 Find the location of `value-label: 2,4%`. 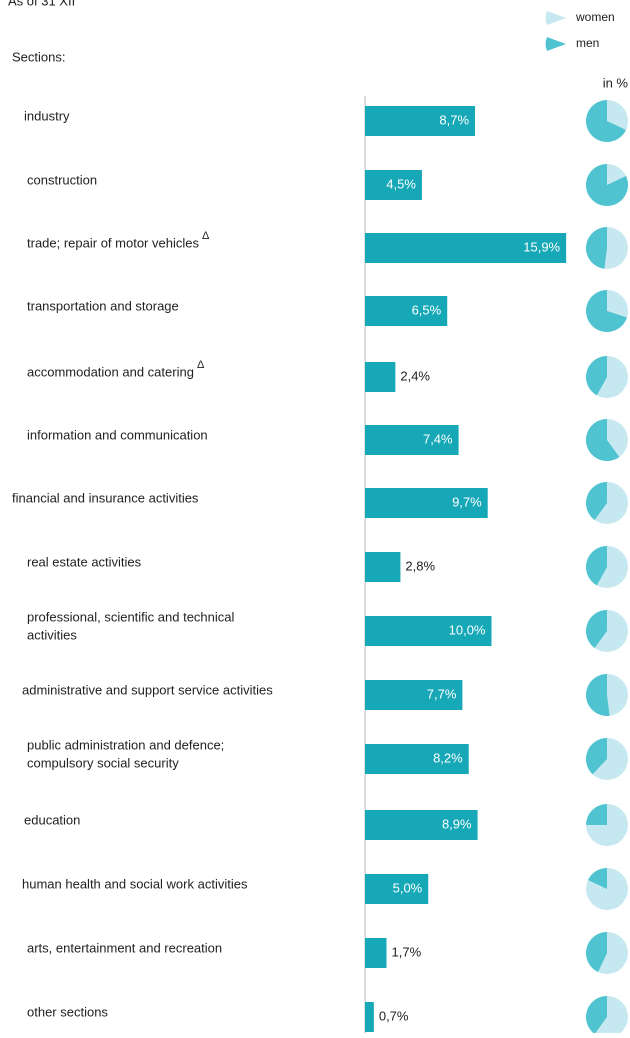

value-label: 2,4% is located at coordinates (415, 375).